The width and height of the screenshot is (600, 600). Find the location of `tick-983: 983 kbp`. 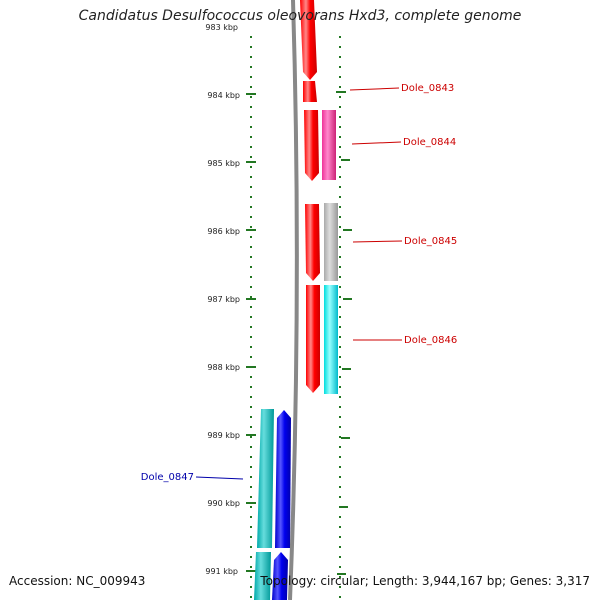

tick-983: 983 kbp is located at coordinates (221, 27).